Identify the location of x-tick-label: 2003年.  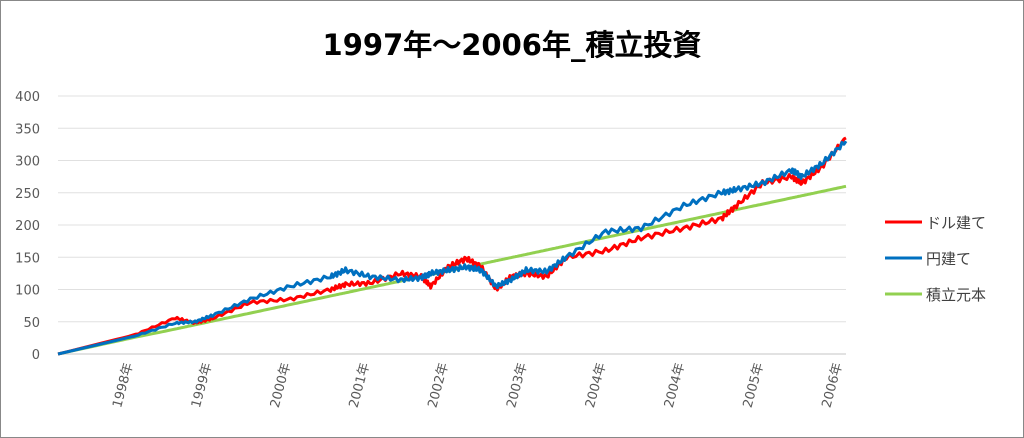
(517, 385).